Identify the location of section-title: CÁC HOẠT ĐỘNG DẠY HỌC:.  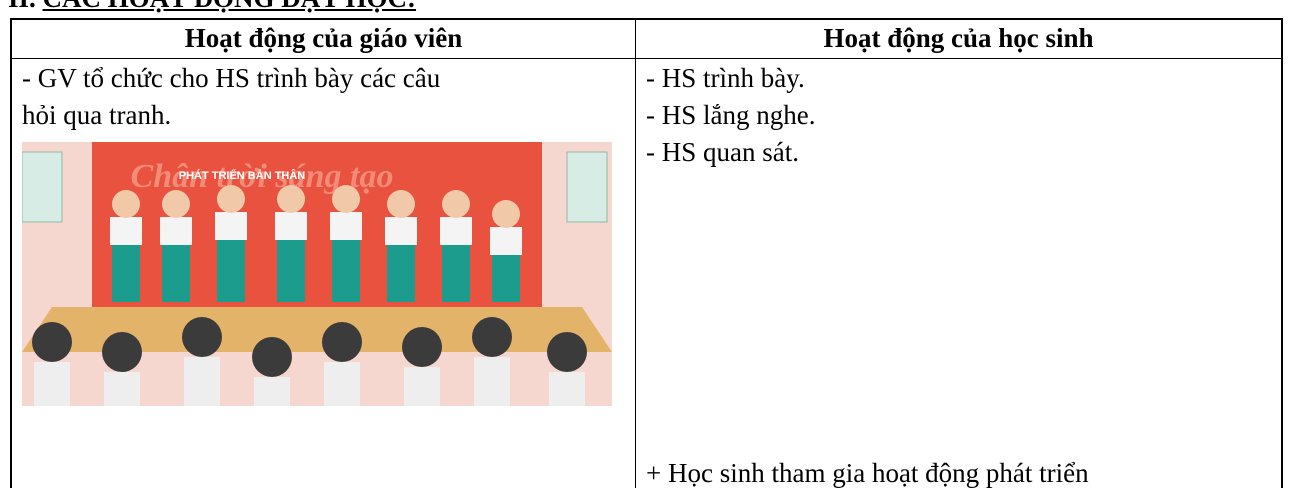
(230, 6).